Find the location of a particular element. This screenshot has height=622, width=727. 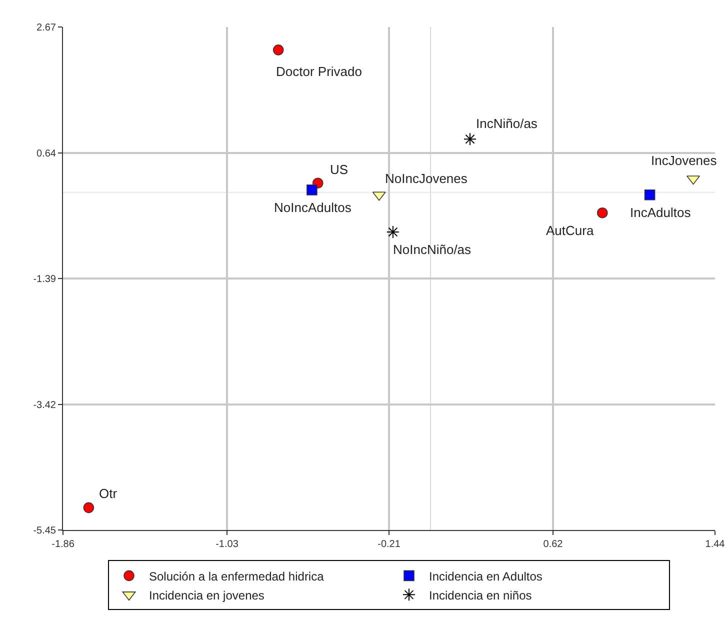

legend-label: Incidencia en Adultos is located at coordinates (485, 576).